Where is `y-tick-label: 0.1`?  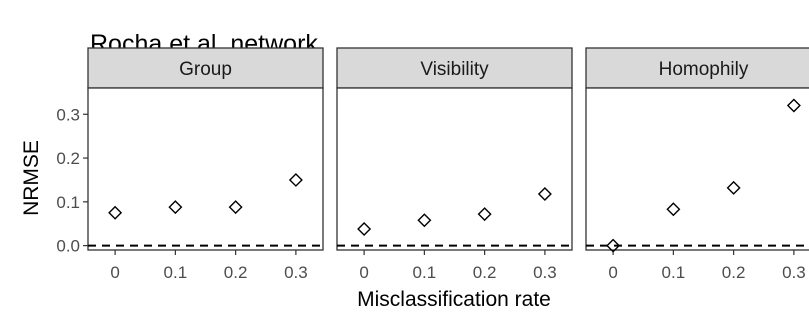 y-tick-label: 0.1 is located at coordinates (68, 202).